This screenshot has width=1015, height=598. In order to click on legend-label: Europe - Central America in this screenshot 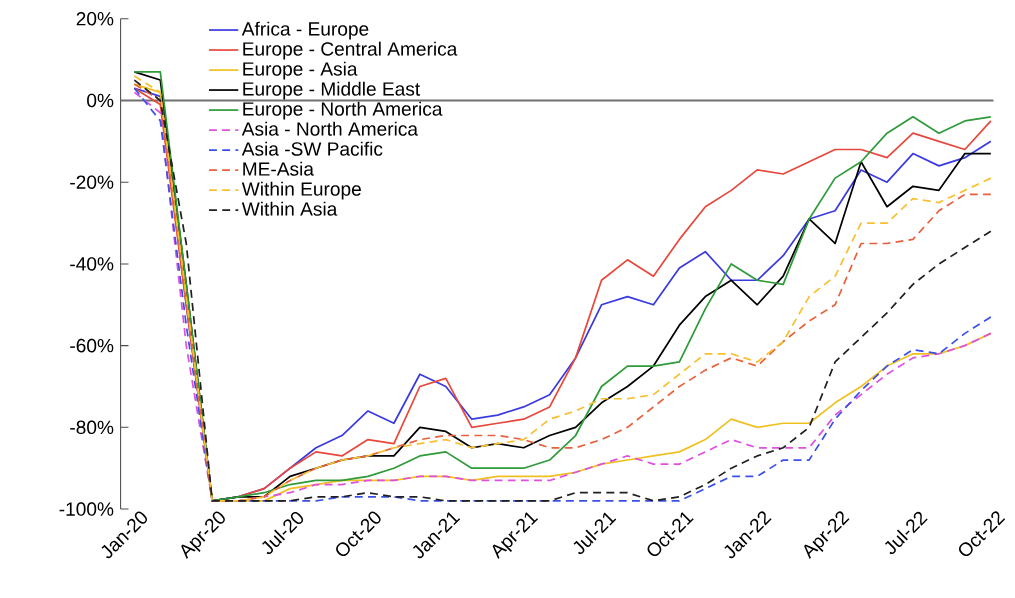, I will do `click(350, 50)`.